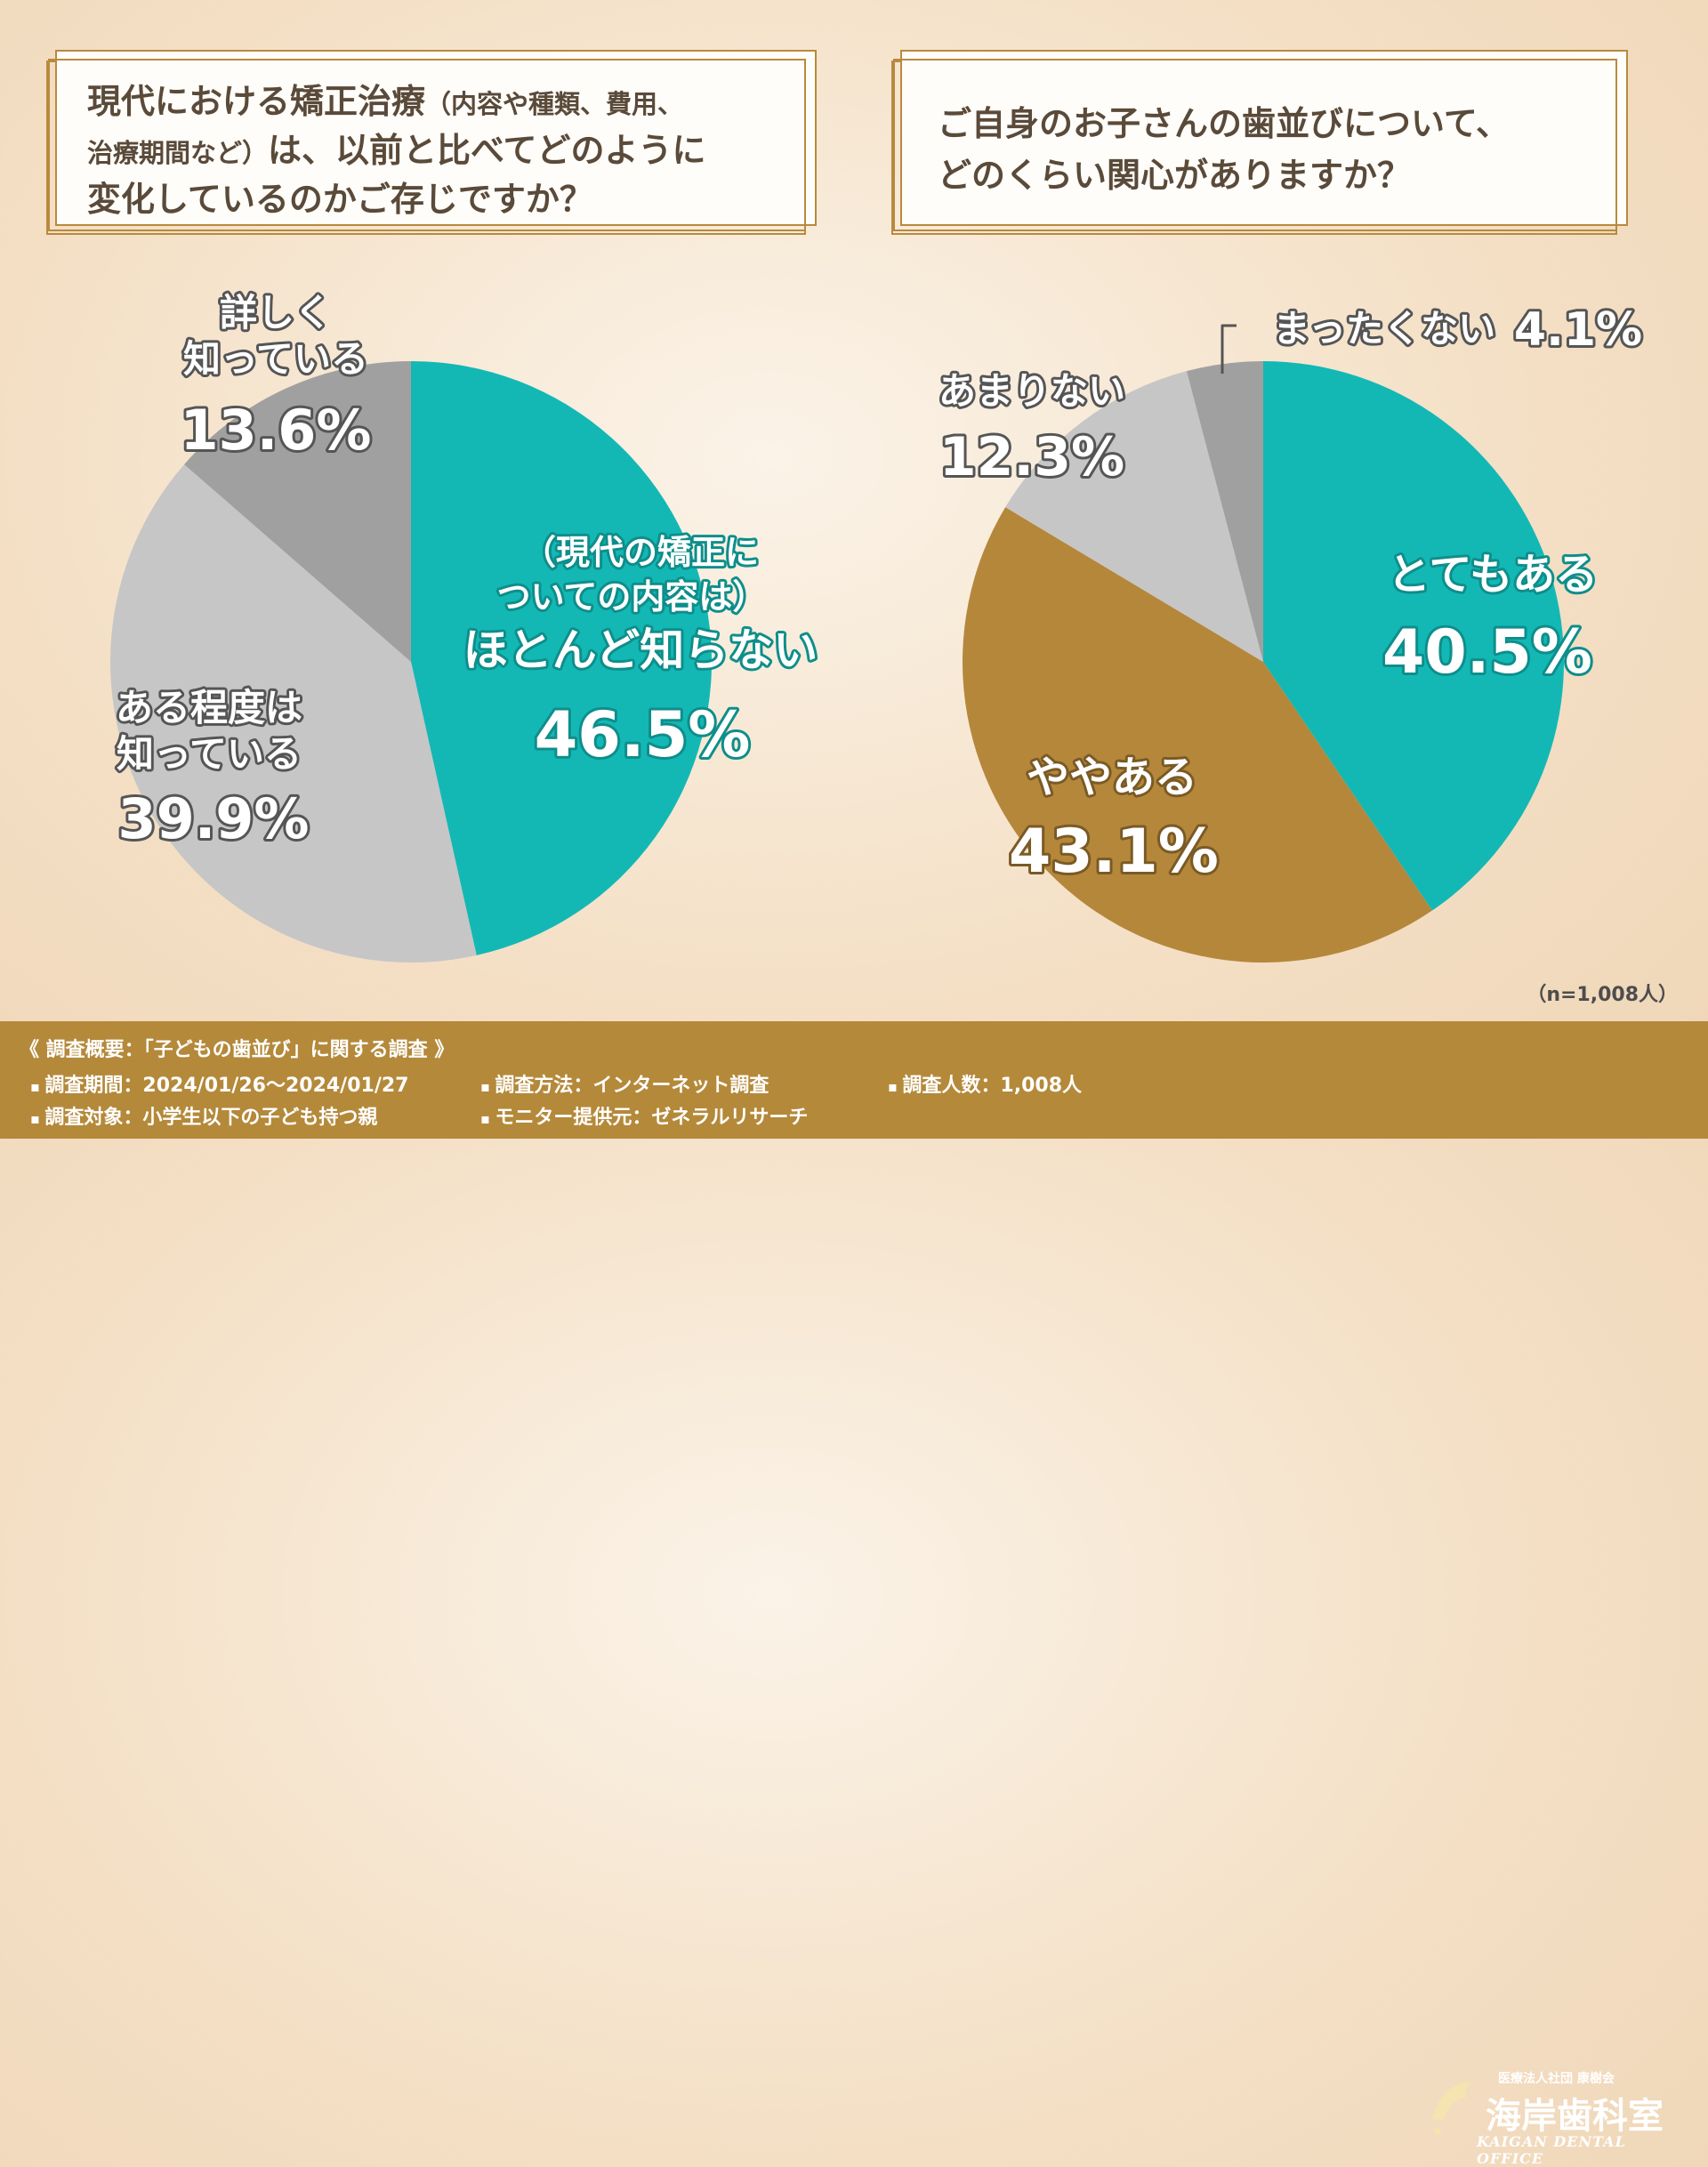 The image size is (1708, 2167). What do you see at coordinates (256, 101) in the screenshot?
I see `q1-line1: 現代における矯正治療` at bounding box center [256, 101].